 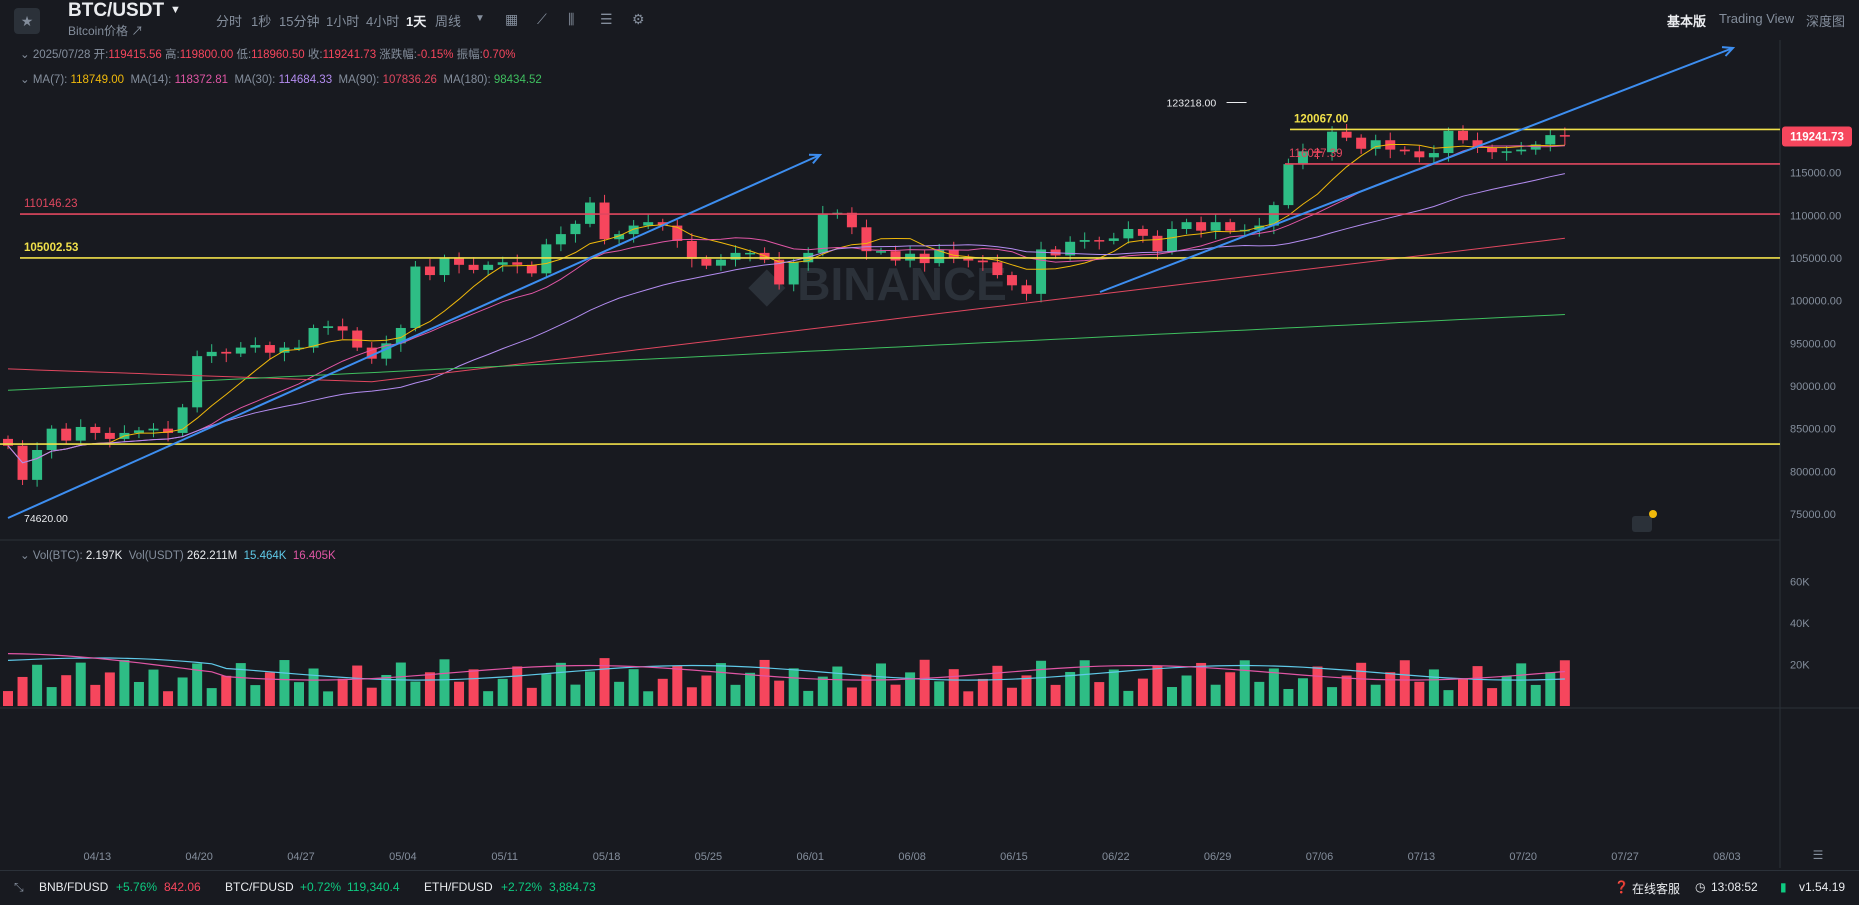 I want to click on ticker-bnb-name: BNB/FDUSD, so click(x=74, y=887).